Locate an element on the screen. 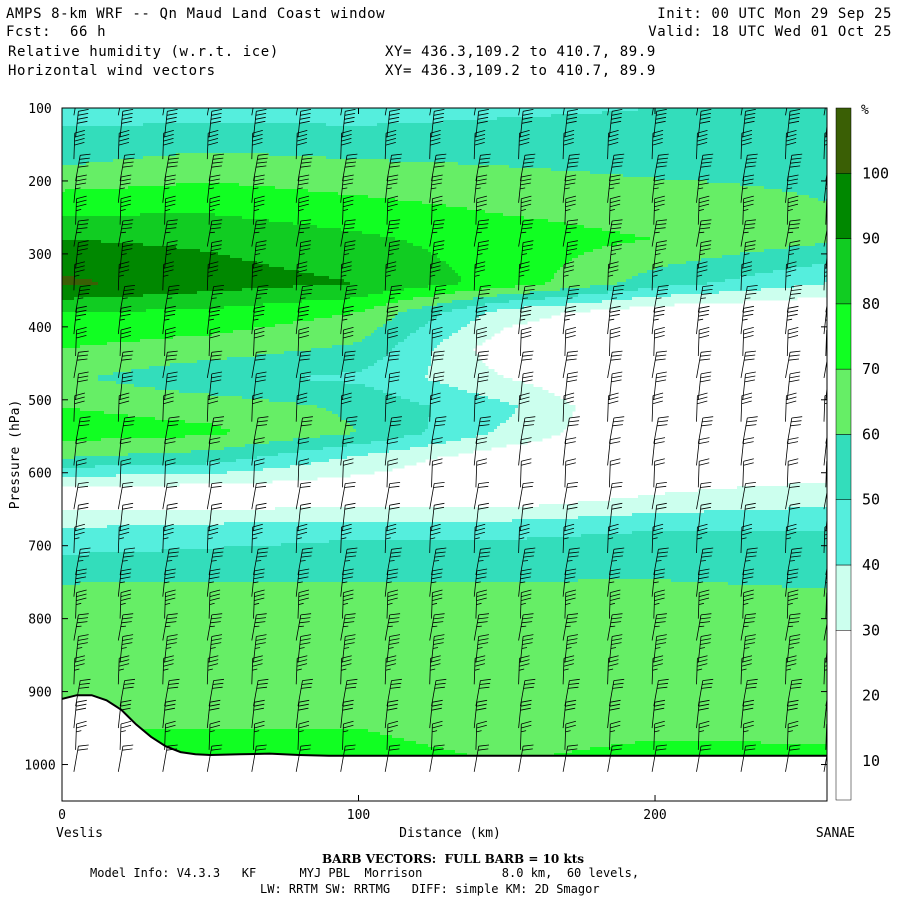 The width and height of the screenshot is (900, 900). colorbar-tick-label: 60 is located at coordinates (871, 434).